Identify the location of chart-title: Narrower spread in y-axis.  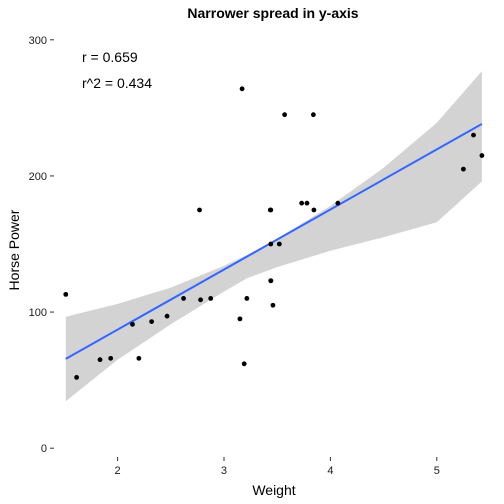
(272, 13).